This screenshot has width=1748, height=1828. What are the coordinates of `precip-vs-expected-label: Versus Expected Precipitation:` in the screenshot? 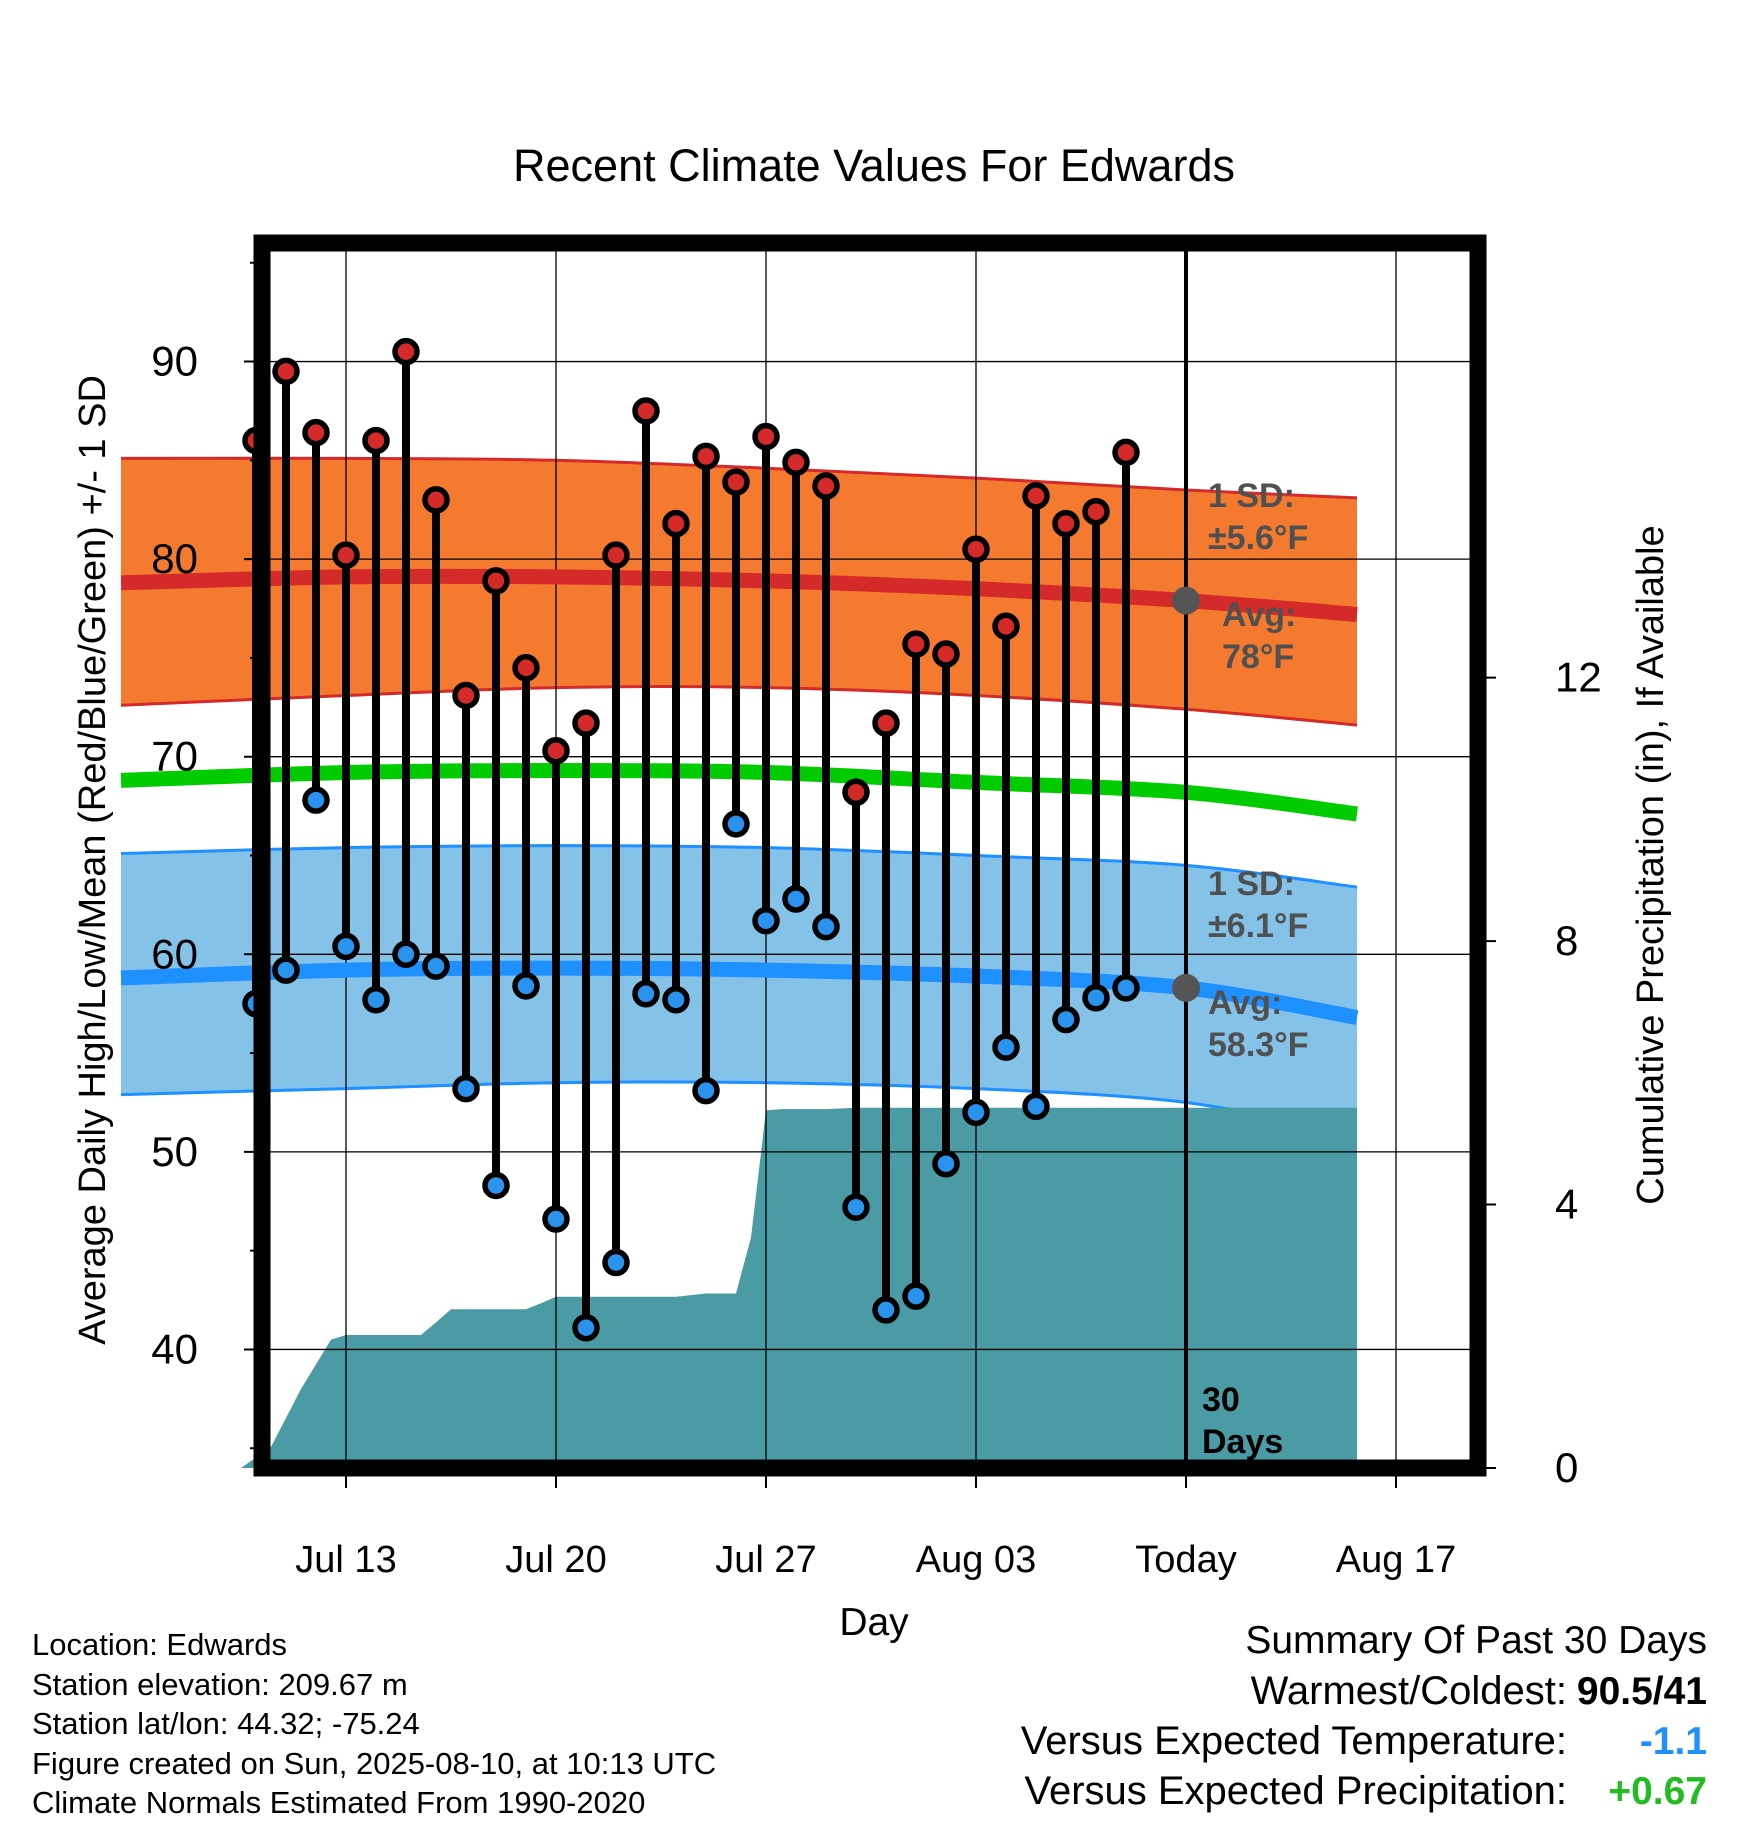 It's located at (1295, 1791).